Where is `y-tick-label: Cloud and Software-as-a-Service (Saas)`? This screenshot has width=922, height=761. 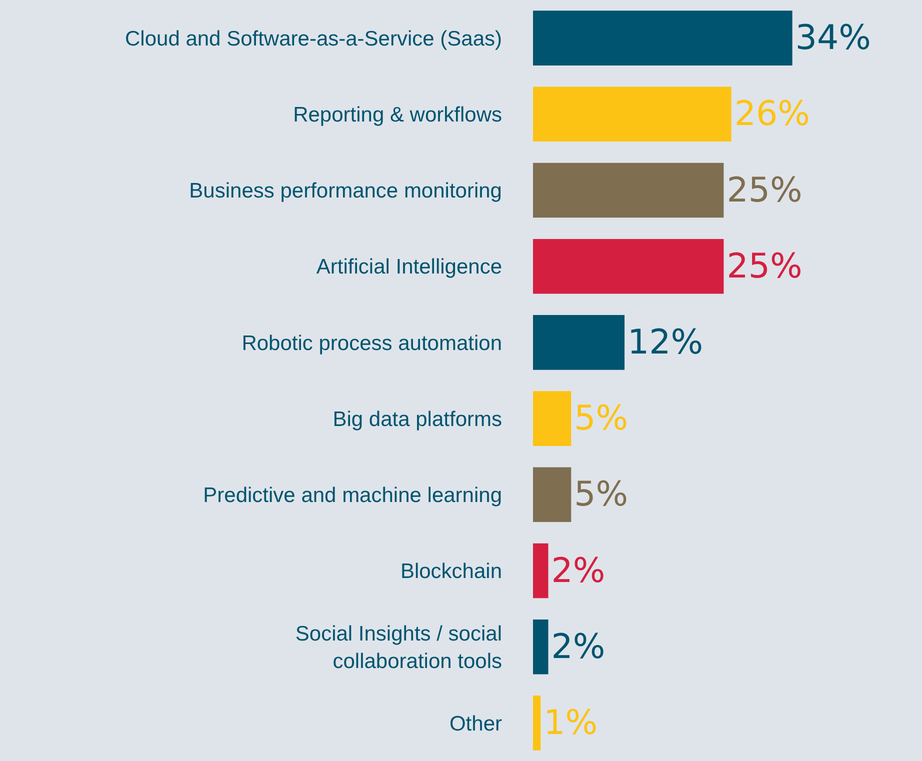
y-tick-label: Cloud and Software-as-a-Service (Saas) is located at coordinates (313, 38).